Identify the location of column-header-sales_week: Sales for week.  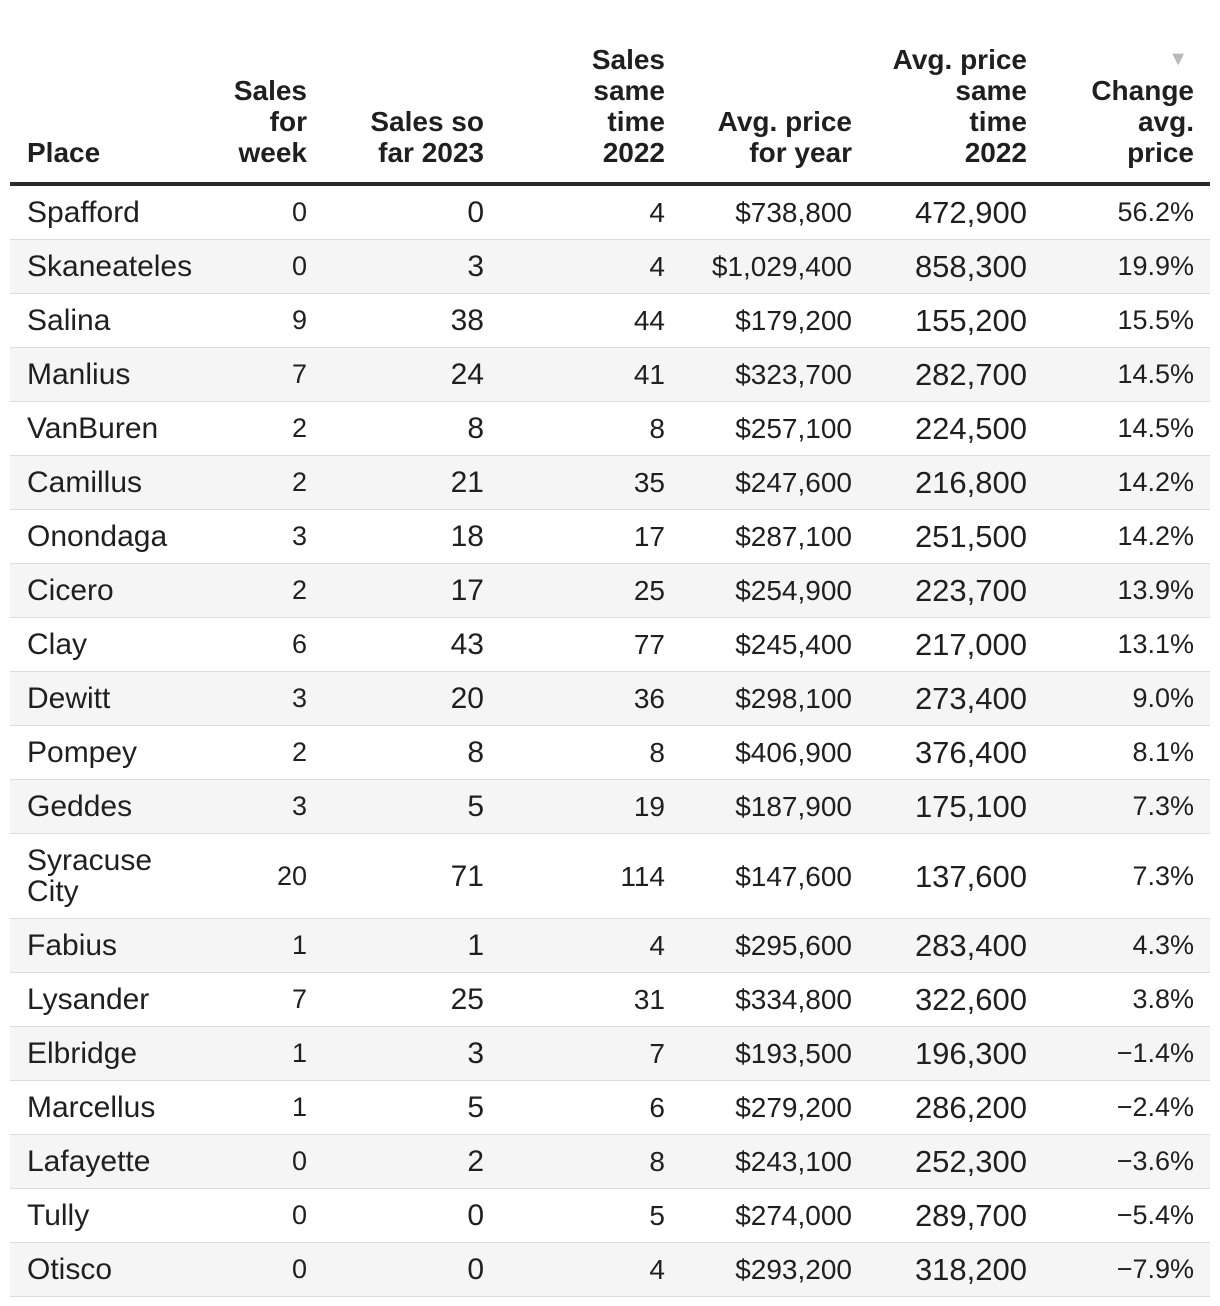
(253, 93).